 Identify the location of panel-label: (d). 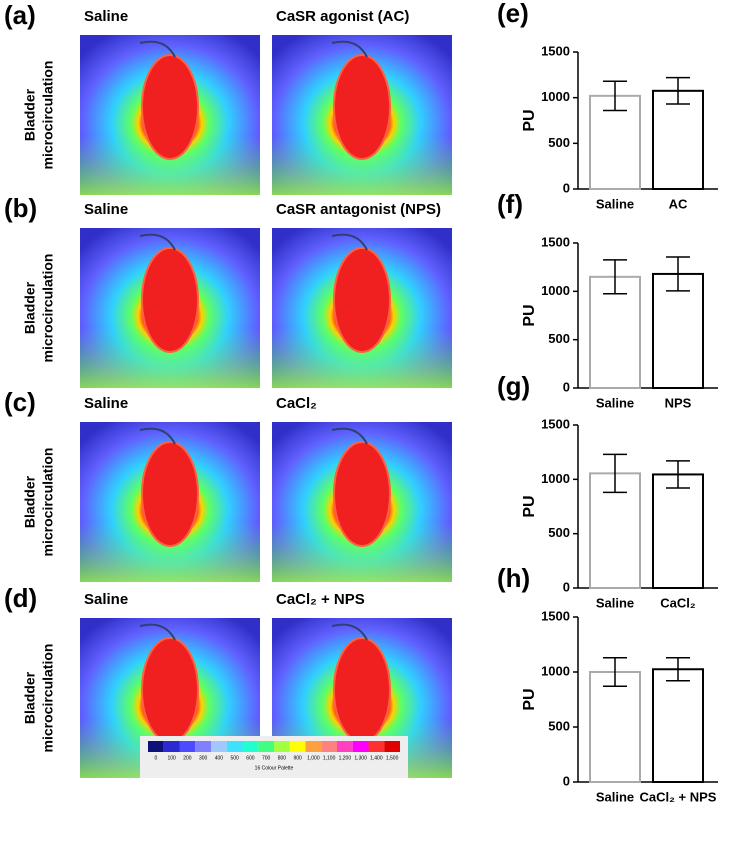
(20, 598).